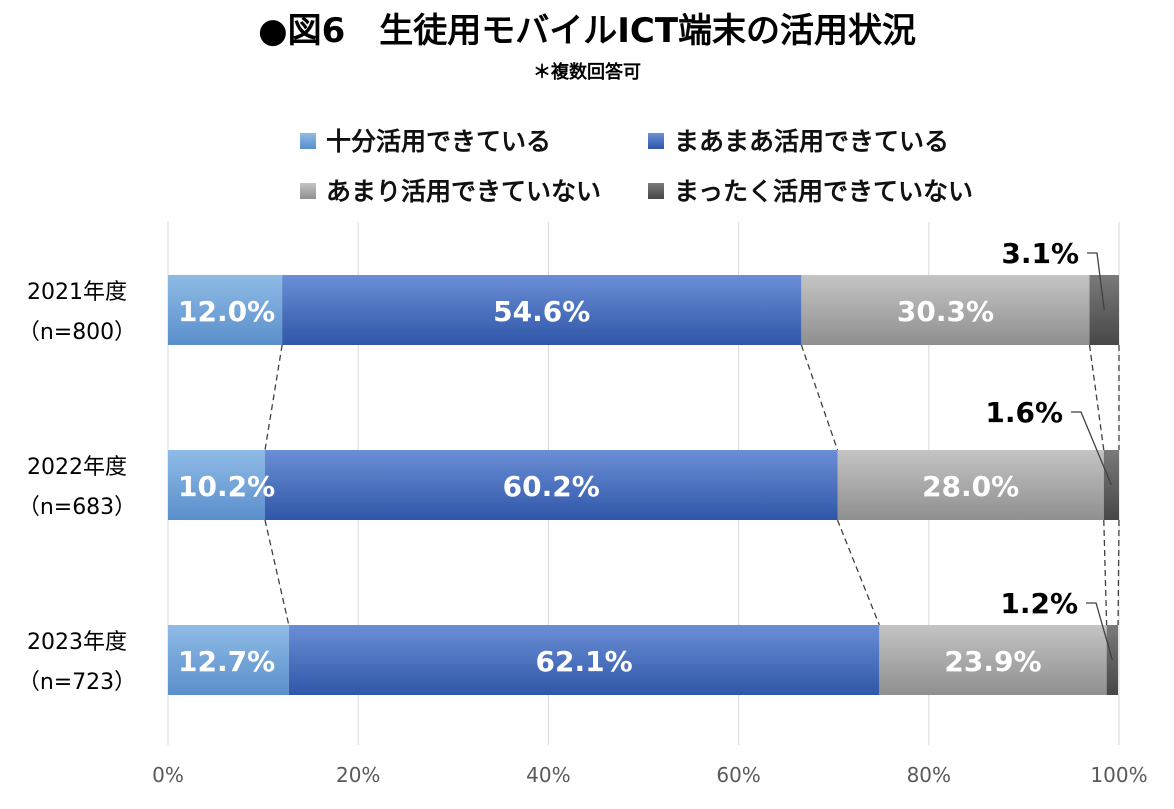  What do you see at coordinates (77, 292) in the screenshot?
I see `category-year-label: 2021年度` at bounding box center [77, 292].